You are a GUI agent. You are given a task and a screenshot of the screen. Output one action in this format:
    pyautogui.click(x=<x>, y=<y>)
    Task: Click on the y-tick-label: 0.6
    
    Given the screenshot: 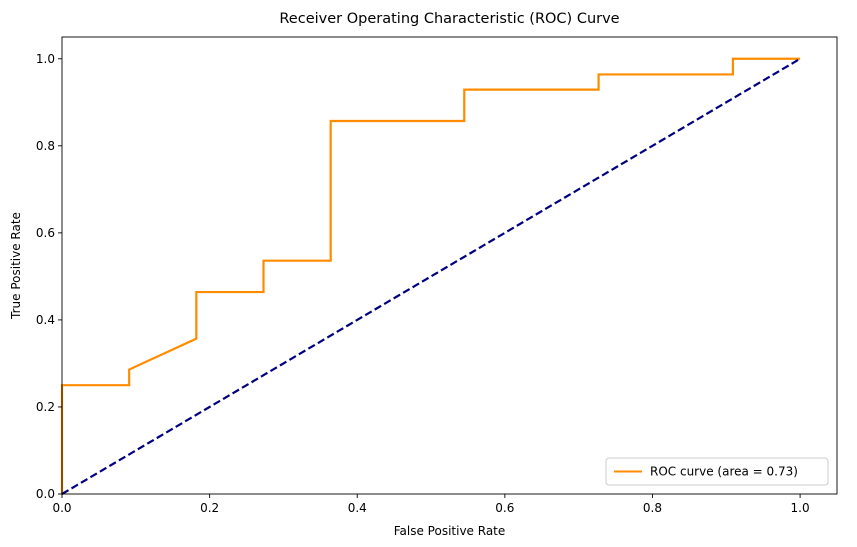 What is the action you would take?
    pyautogui.click(x=45, y=233)
    